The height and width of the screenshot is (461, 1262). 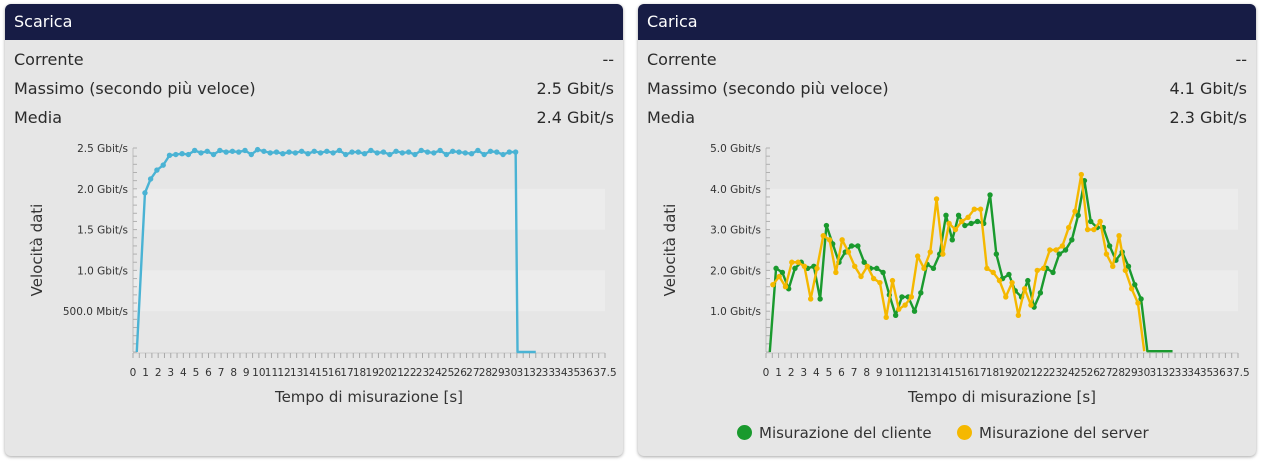 What do you see at coordinates (335, 373) in the screenshot?
I see `x-tick-label: 16` at bounding box center [335, 373].